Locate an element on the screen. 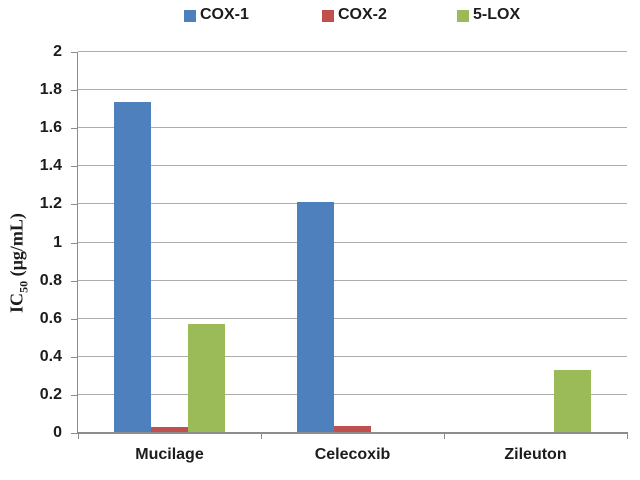 The width and height of the screenshot is (640, 480). x-axis-line is located at coordinates (352, 433).